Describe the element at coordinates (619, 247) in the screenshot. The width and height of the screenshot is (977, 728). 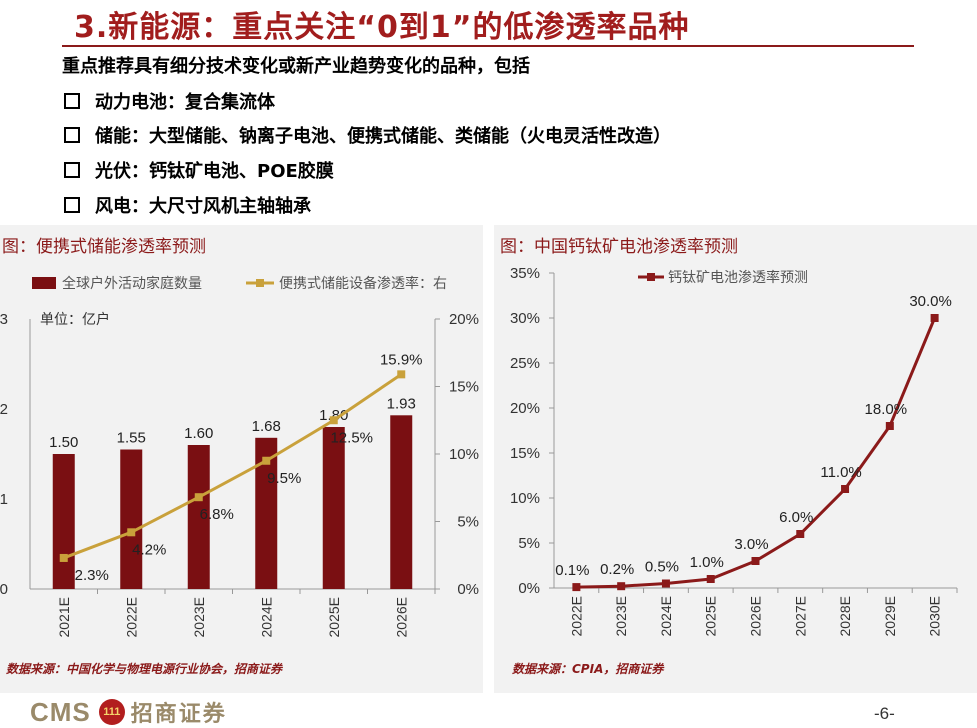
I see `right-chart-title: 图：中国钙钛矿电池渗透率预测` at that location.